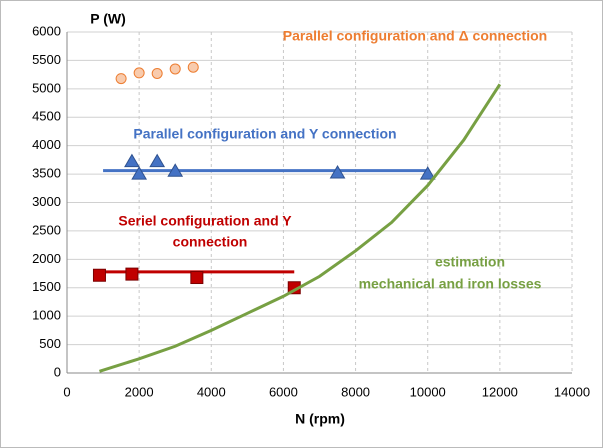  Describe the element at coordinates (428, 391) in the screenshot. I see `x-tick-label: 10000` at that location.